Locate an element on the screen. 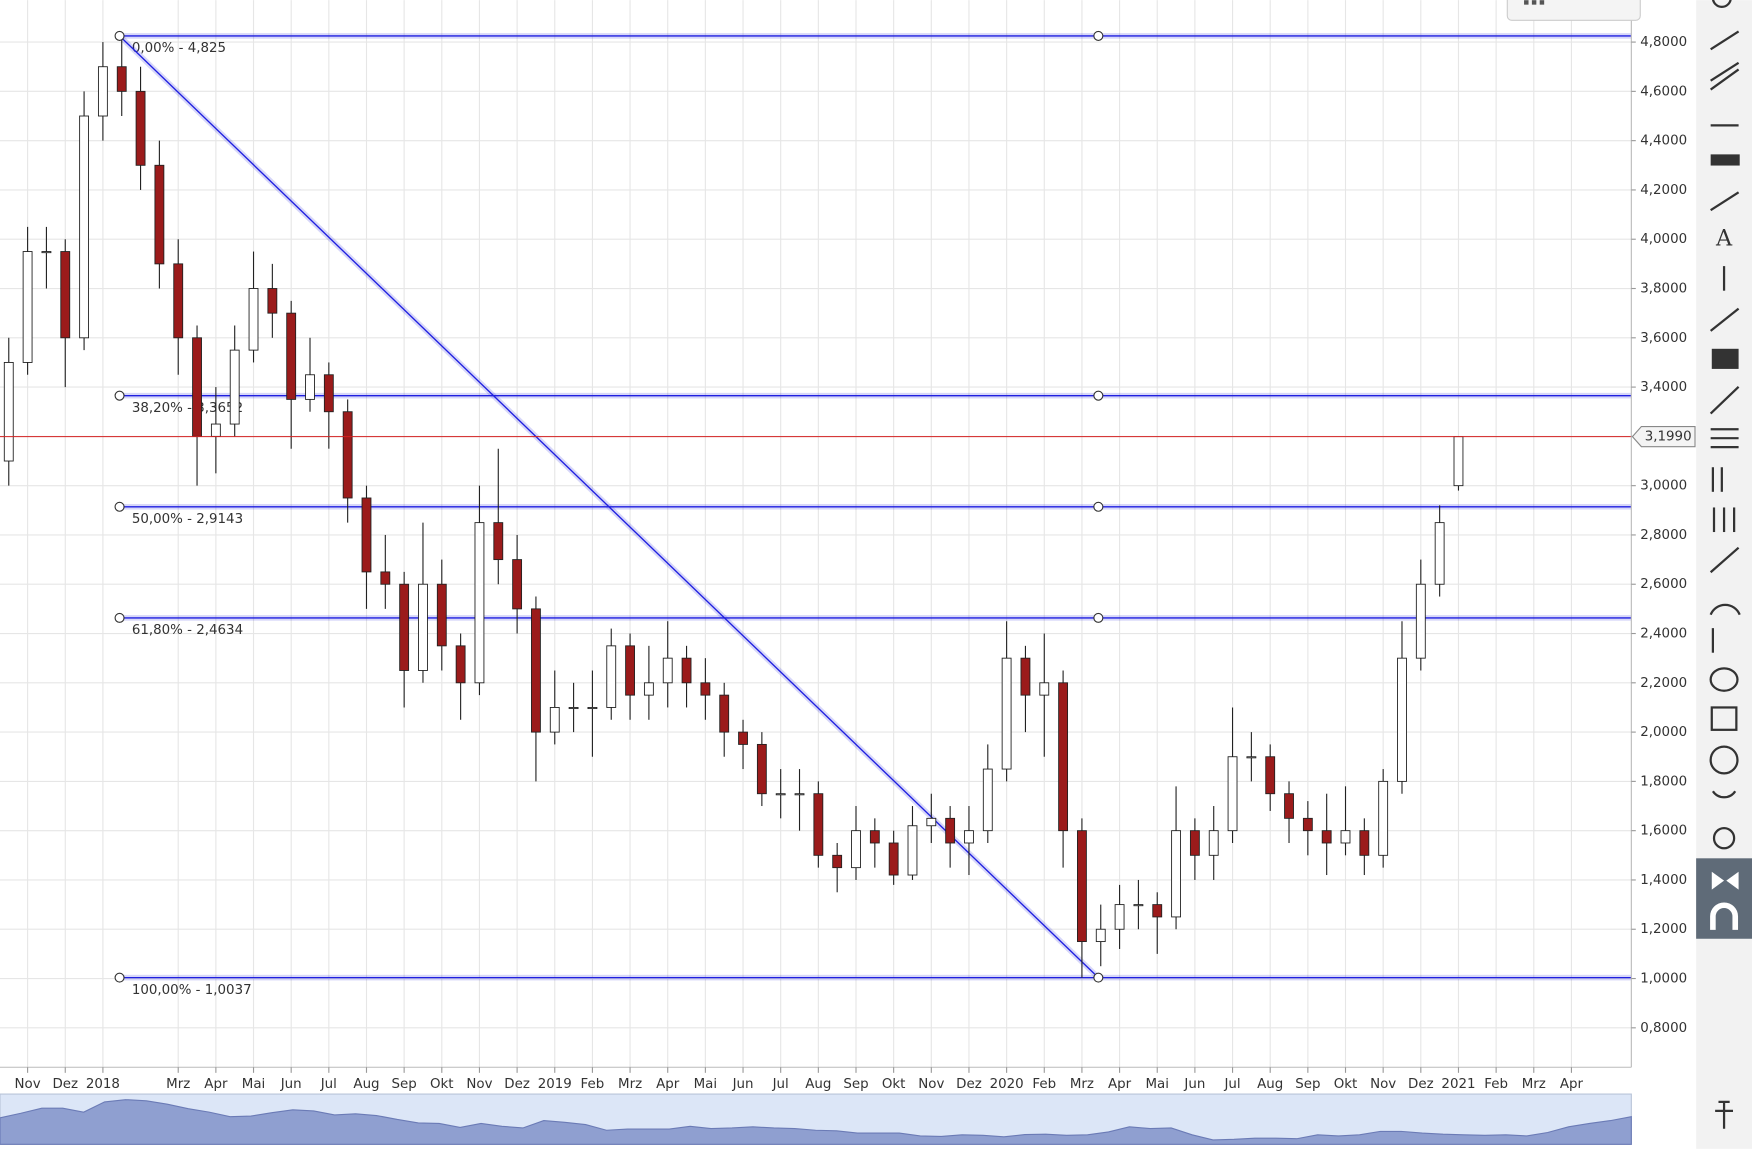 The image size is (1752, 1149). ray-tool is located at coordinates (1724, 400).